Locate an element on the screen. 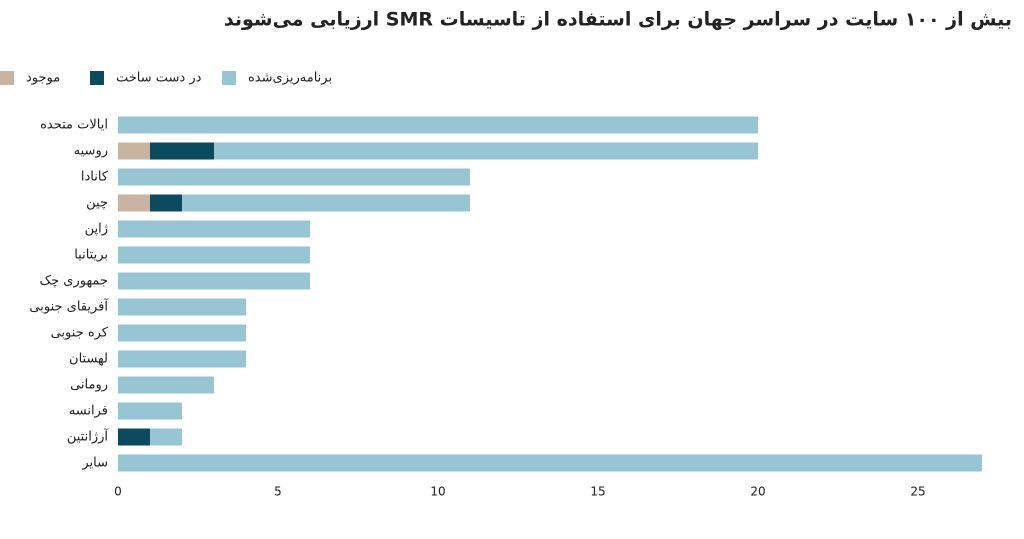 This screenshot has width=1024, height=539. category-label: چین is located at coordinates (97, 203).